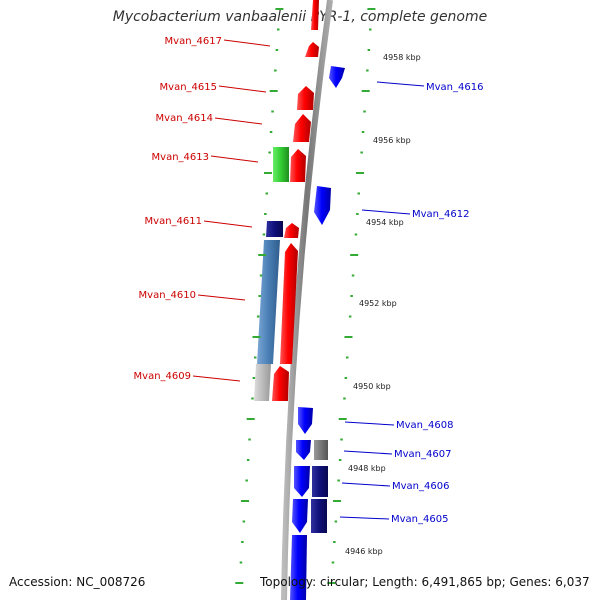 The height and width of the screenshot is (600, 600). What do you see at coordinates (184, 118) in the screenshot?
I see `label-mvan-4614: Mvan_4614` at bounding box center [184, 118].